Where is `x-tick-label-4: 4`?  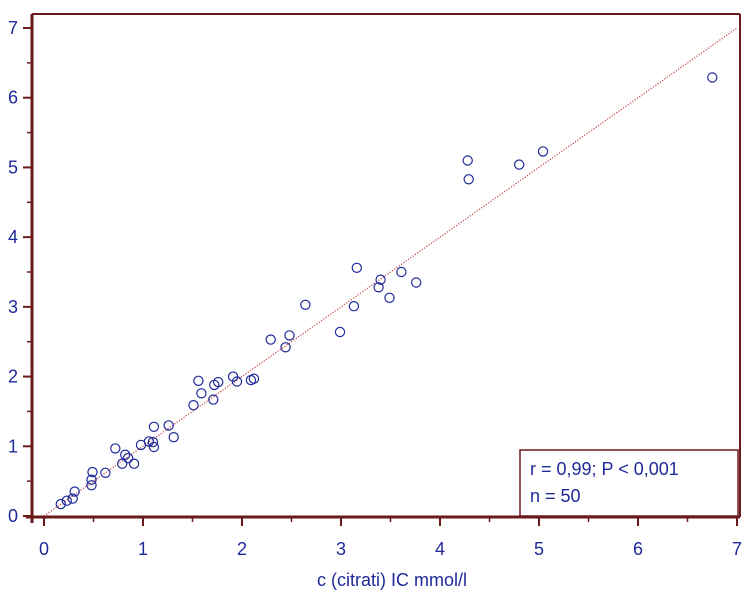 x-tick-label-4: 4 is located at coordinates (440, 549).